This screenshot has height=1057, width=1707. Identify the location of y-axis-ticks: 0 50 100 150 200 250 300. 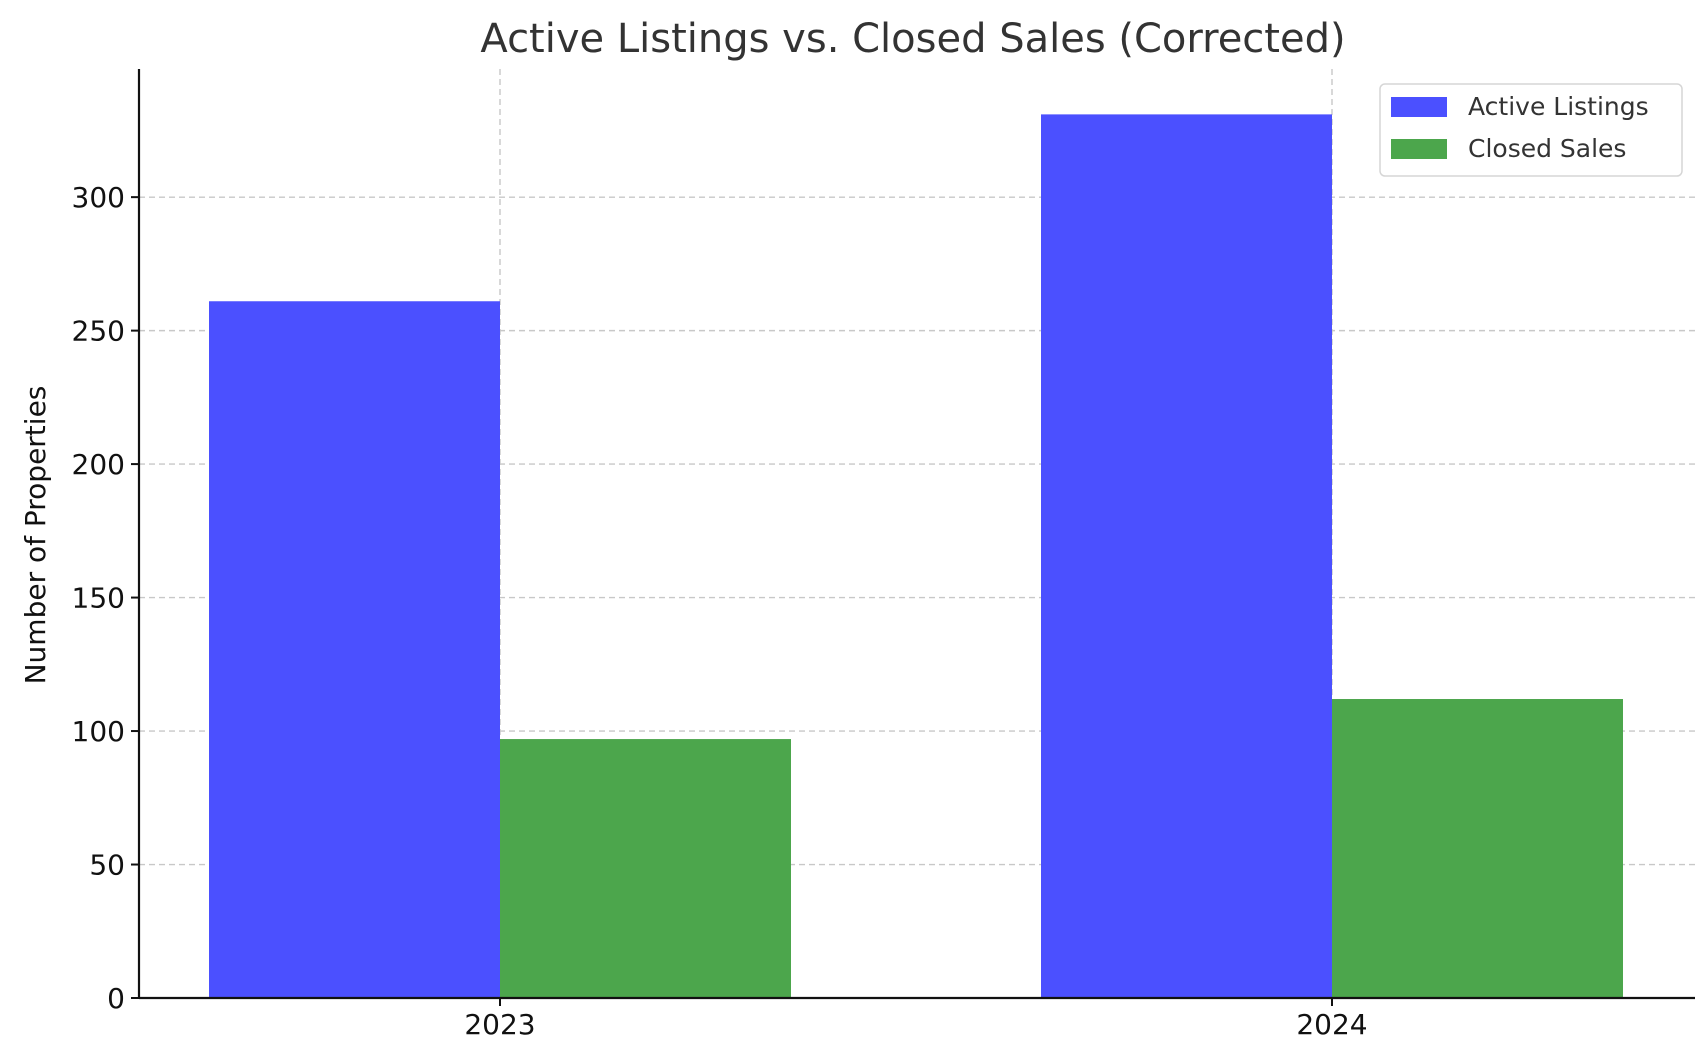
(105, 598).